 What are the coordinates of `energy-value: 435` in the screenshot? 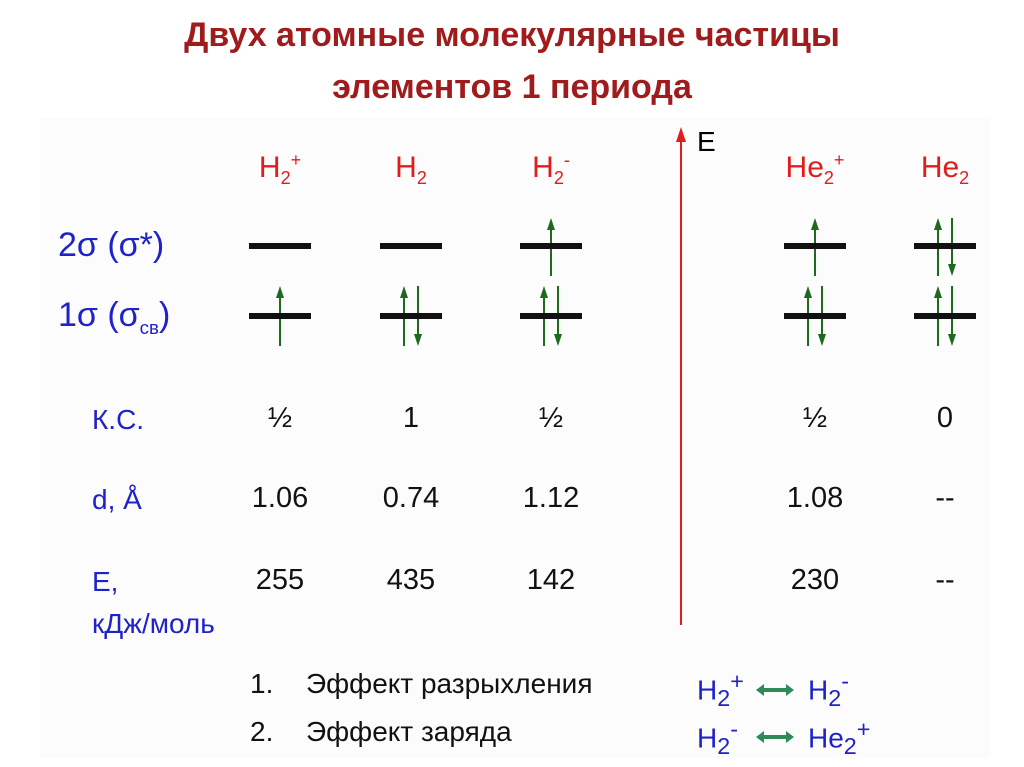 It's located at (411, 580).